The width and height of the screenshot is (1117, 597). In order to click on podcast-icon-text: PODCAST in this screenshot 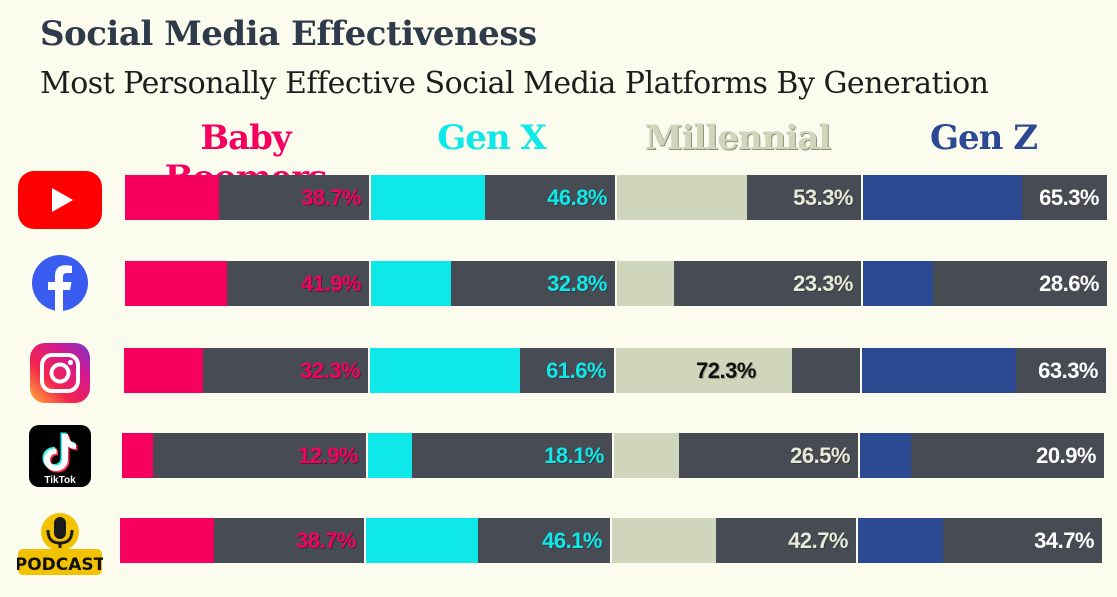, I will do `click(60, 565)`.